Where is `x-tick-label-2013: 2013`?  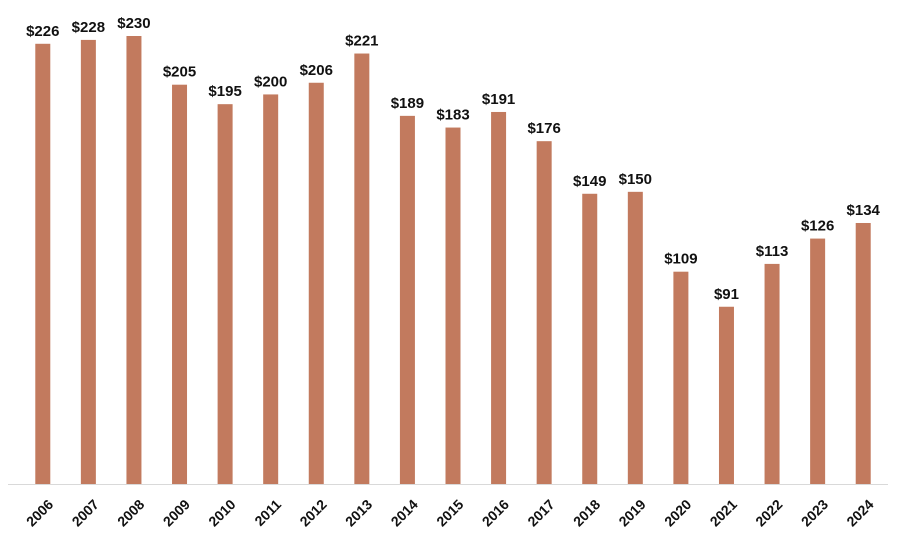
x-tick-label-2013: 2013 is located at coordinates (358, 512).